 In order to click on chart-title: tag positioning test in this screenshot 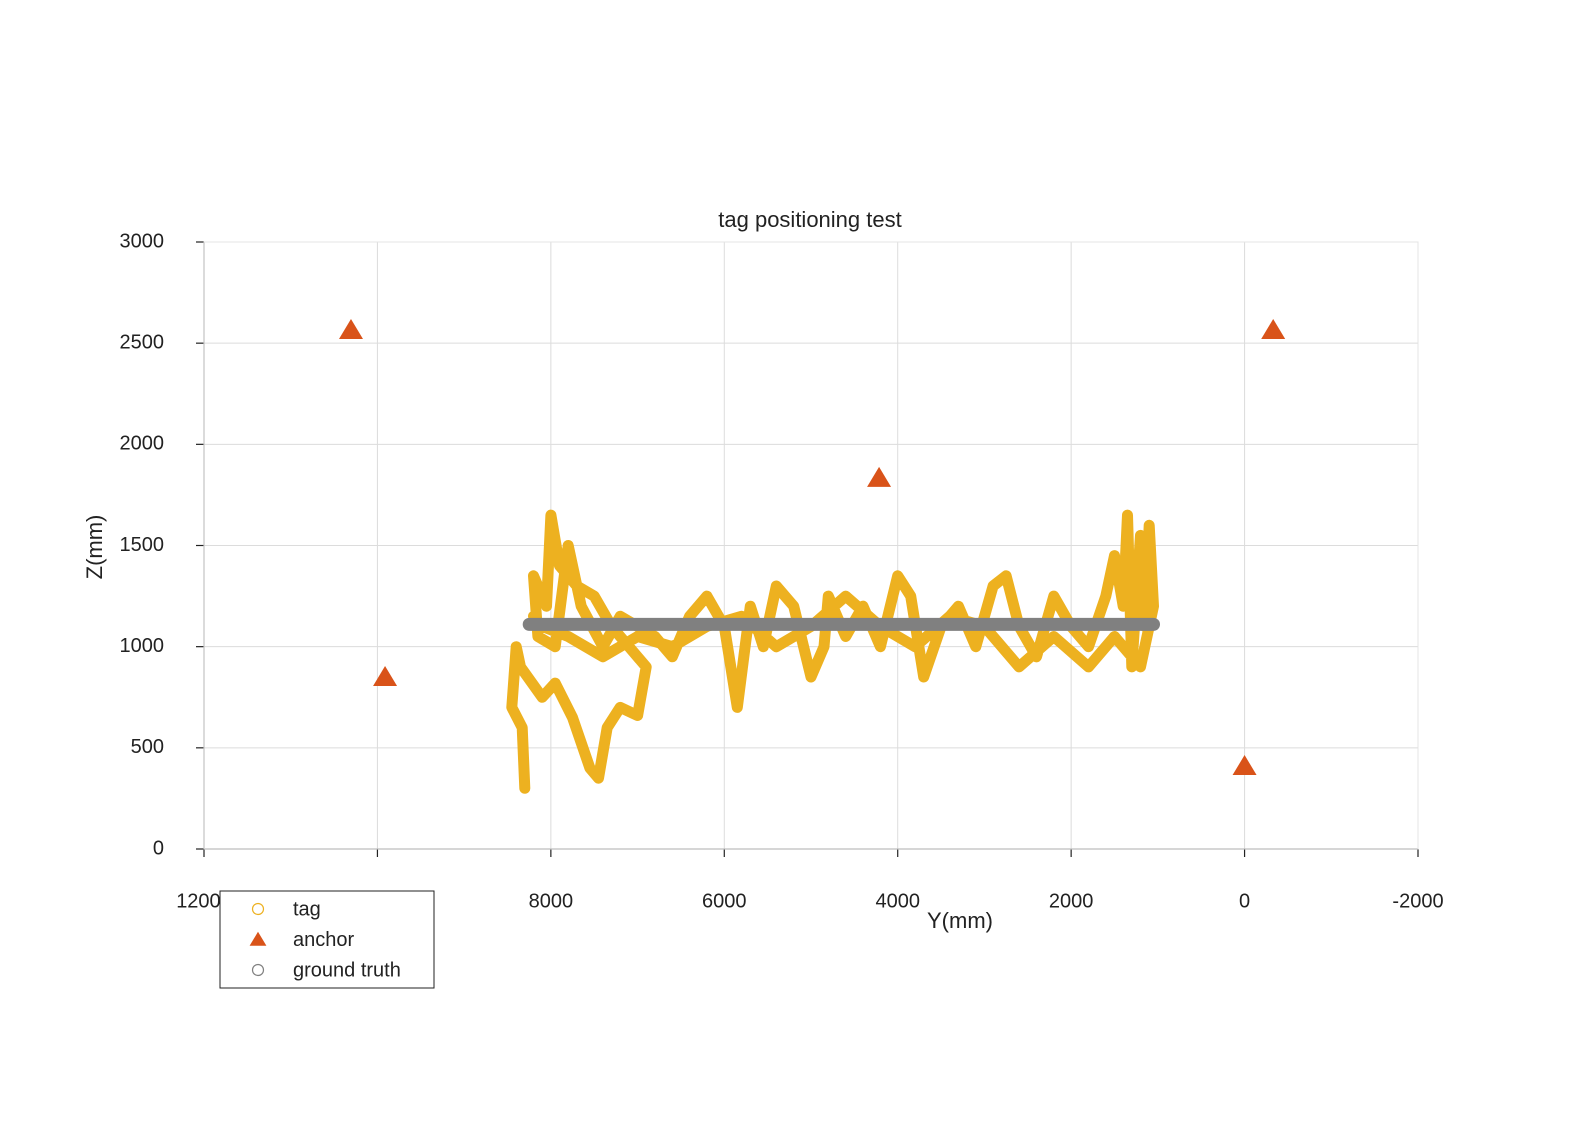, I will do `click(809, 219)`.